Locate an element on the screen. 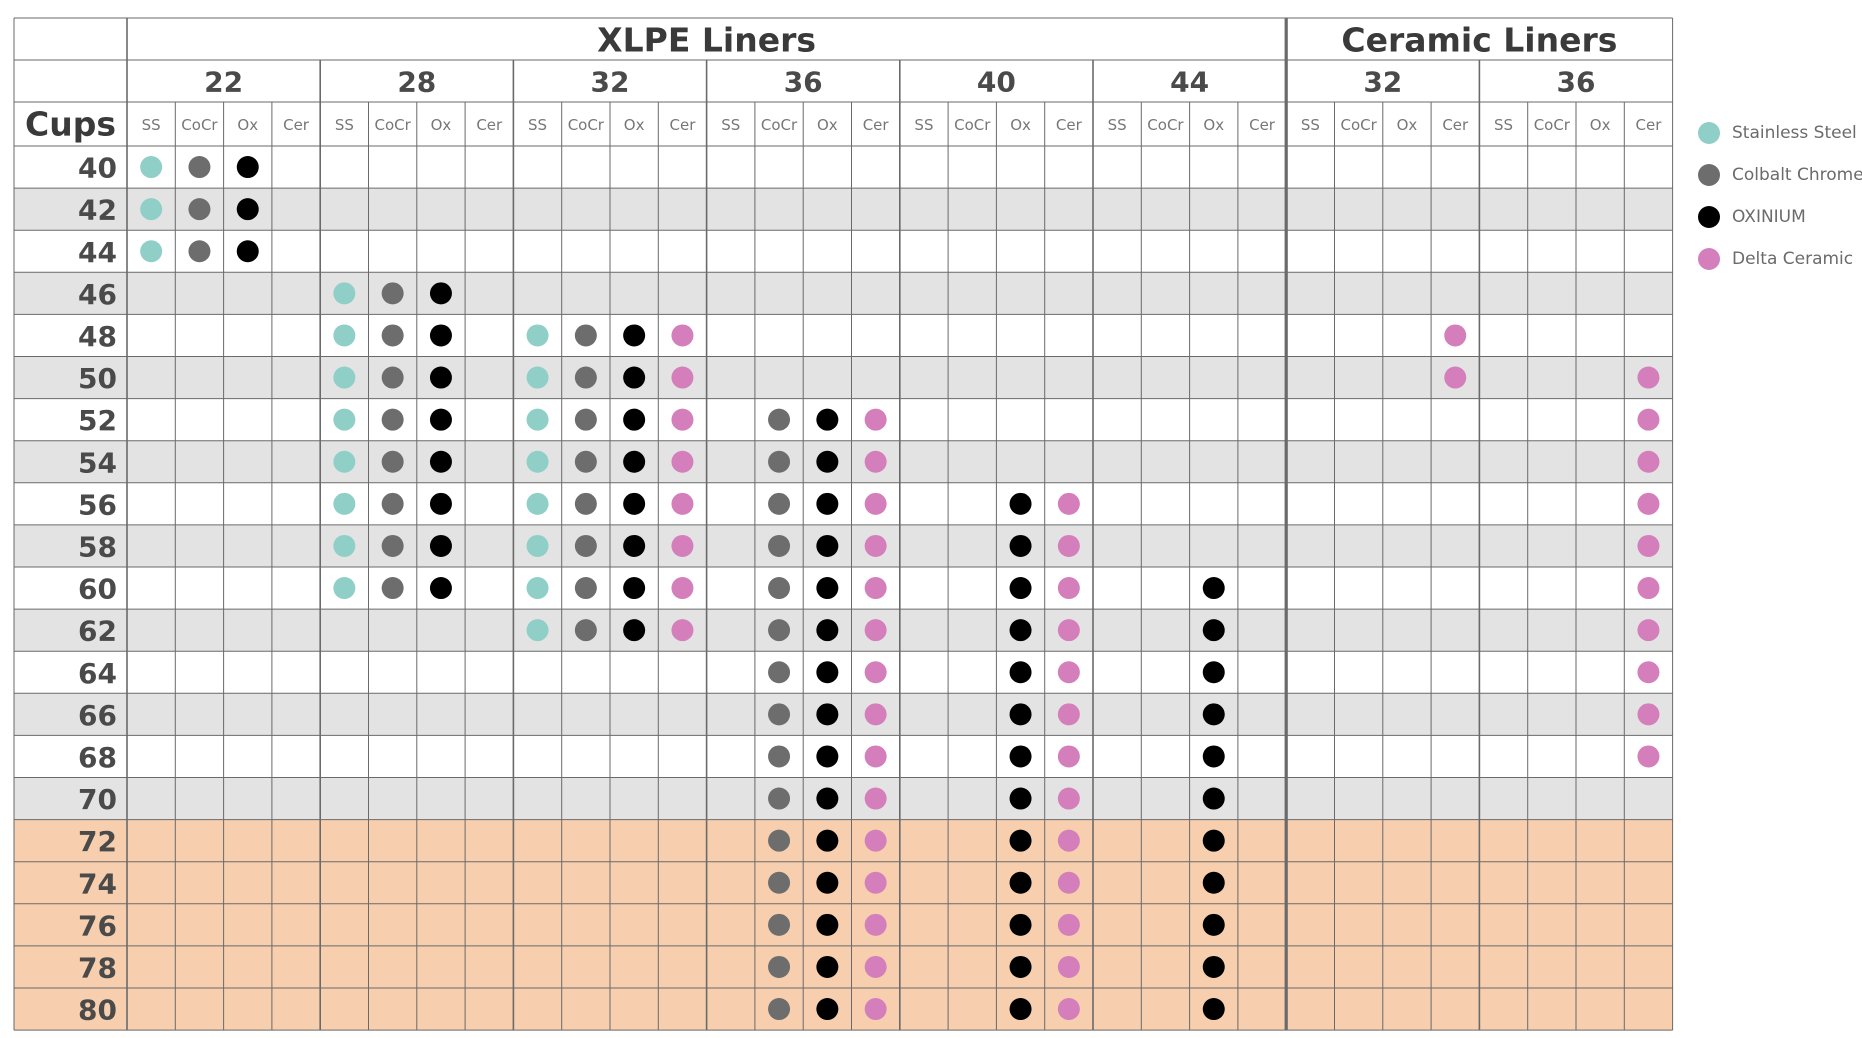 The image size is (1862, 1038). cup-label: 80 is located at coordinates (97, 1010).